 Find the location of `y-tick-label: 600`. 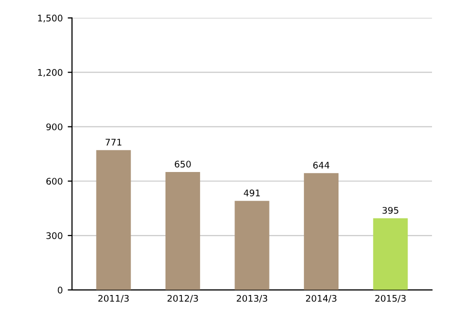

y-tick-label: 600 is located at coordinates (54, 181).